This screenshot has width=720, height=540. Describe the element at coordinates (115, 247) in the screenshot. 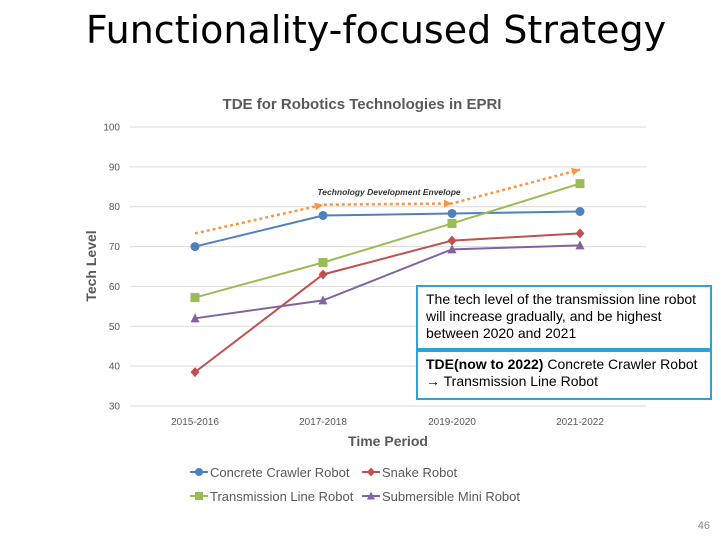

I see `y-tick-label: 70` at that location.